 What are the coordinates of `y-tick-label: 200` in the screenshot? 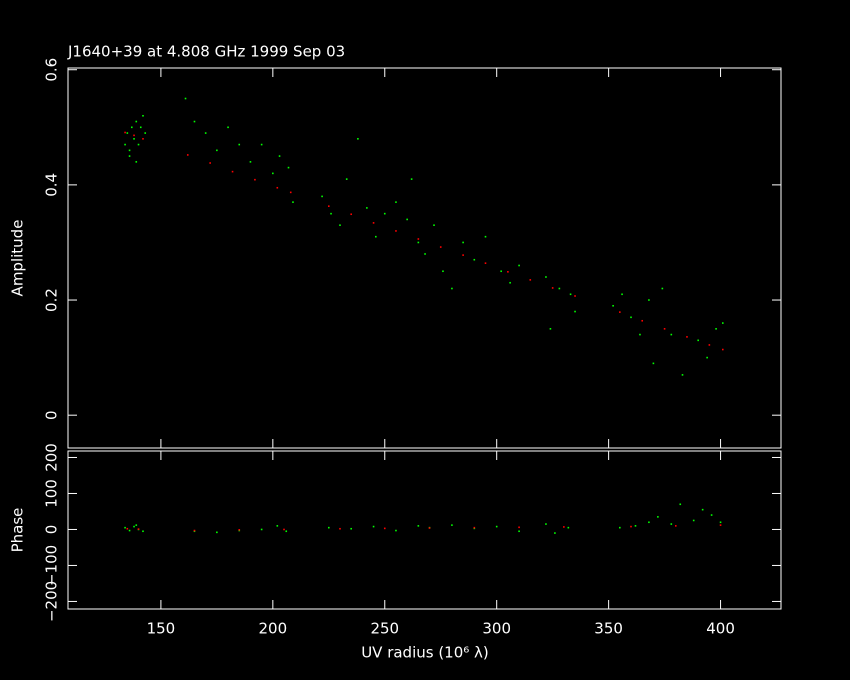 It's located at (52, 457).